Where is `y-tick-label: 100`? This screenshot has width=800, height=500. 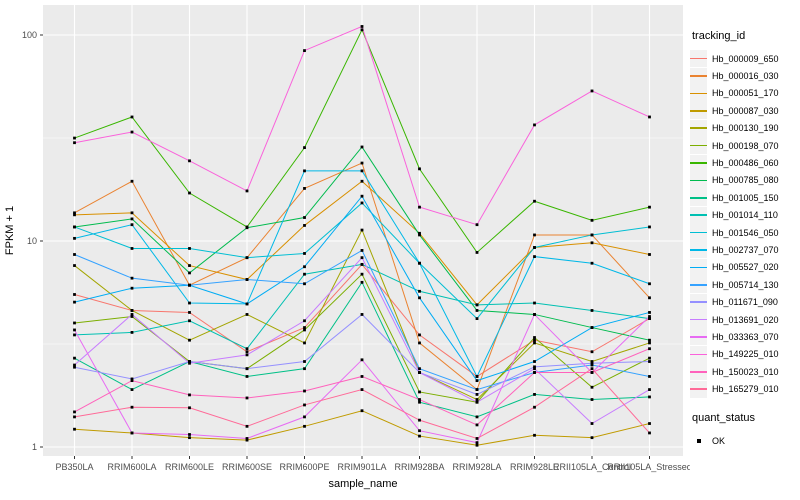
y-tick-label: 100 is located at coordinates (29, 35).